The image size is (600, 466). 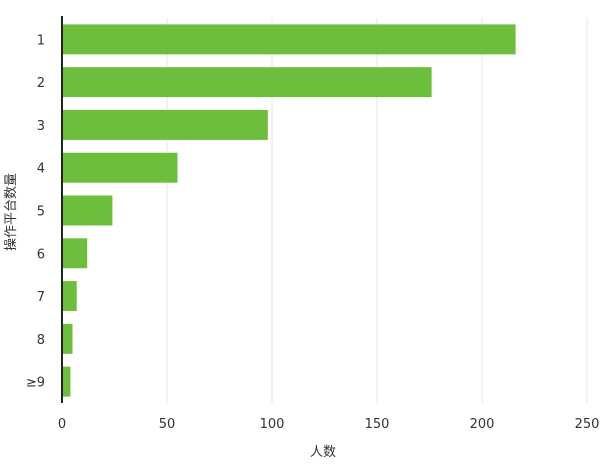 What do you see at coordinates (41, 254) in the screenshot?
I see `y-tick-label: 6` at bounding box center [41, 254].